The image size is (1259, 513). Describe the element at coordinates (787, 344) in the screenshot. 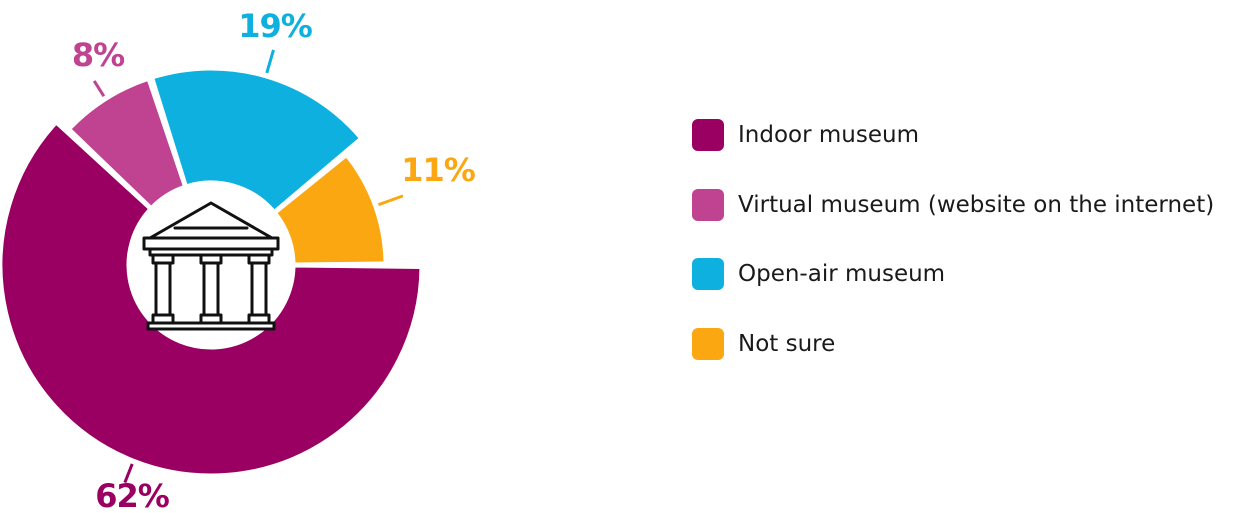

I see `legend-label: Not sure` at that location.